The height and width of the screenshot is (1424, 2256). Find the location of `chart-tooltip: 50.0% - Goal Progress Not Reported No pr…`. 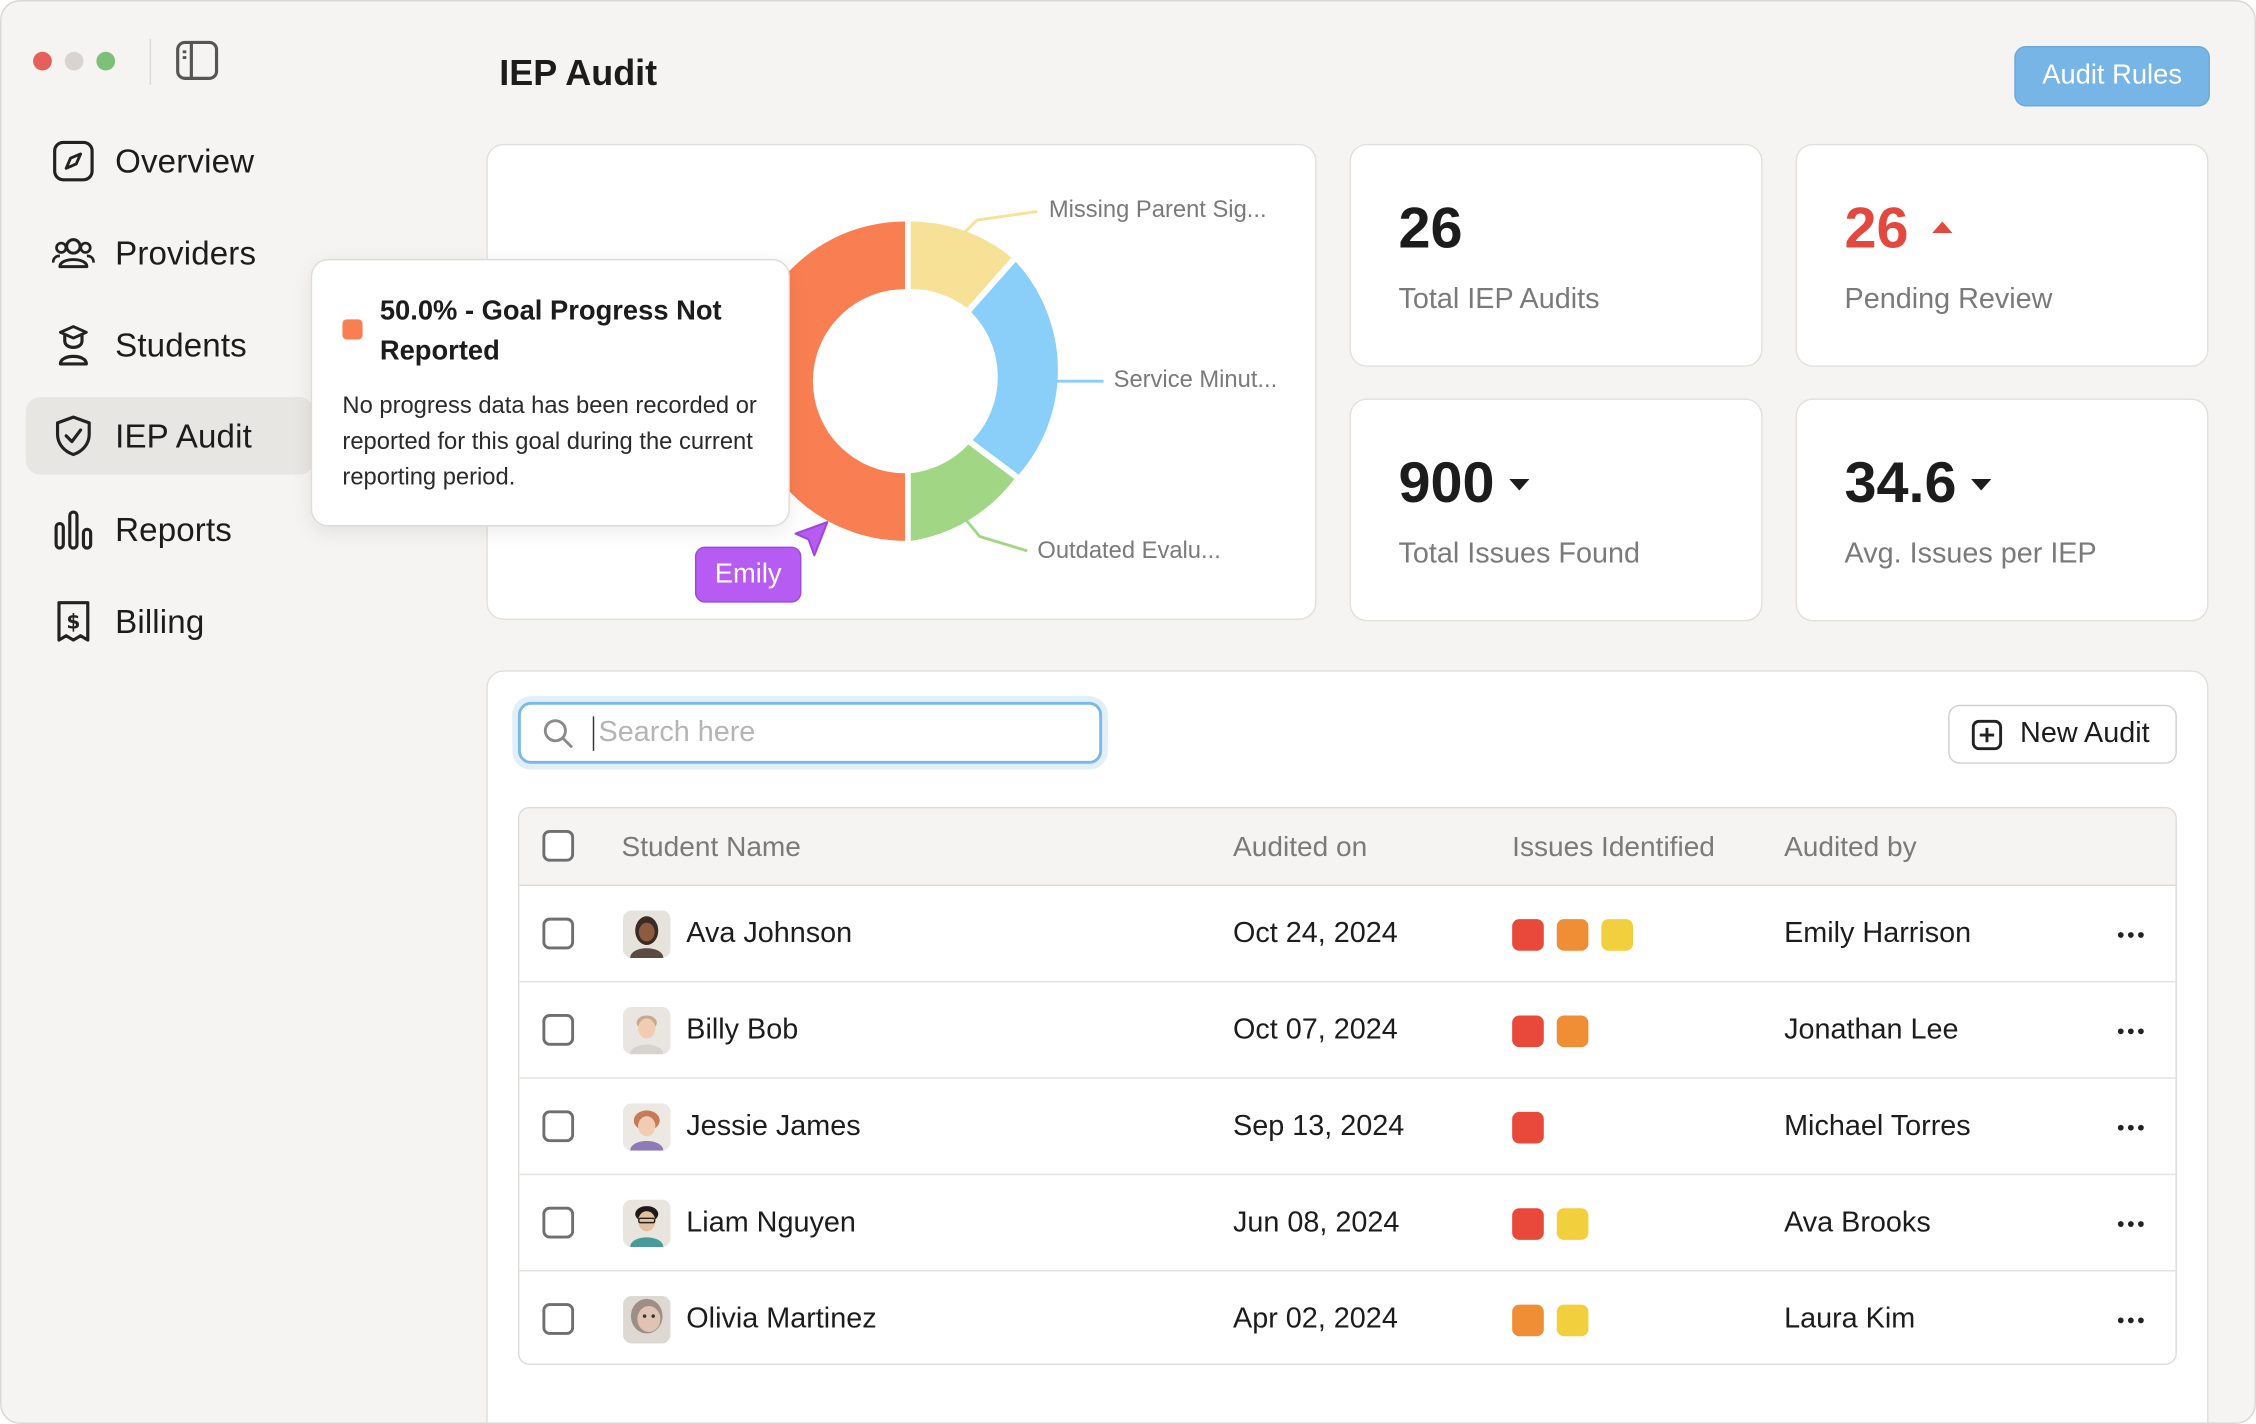

chart-tooltip: 50.0% - Goal Progress Not Reported No pr… is located at coordinates (550, 392).